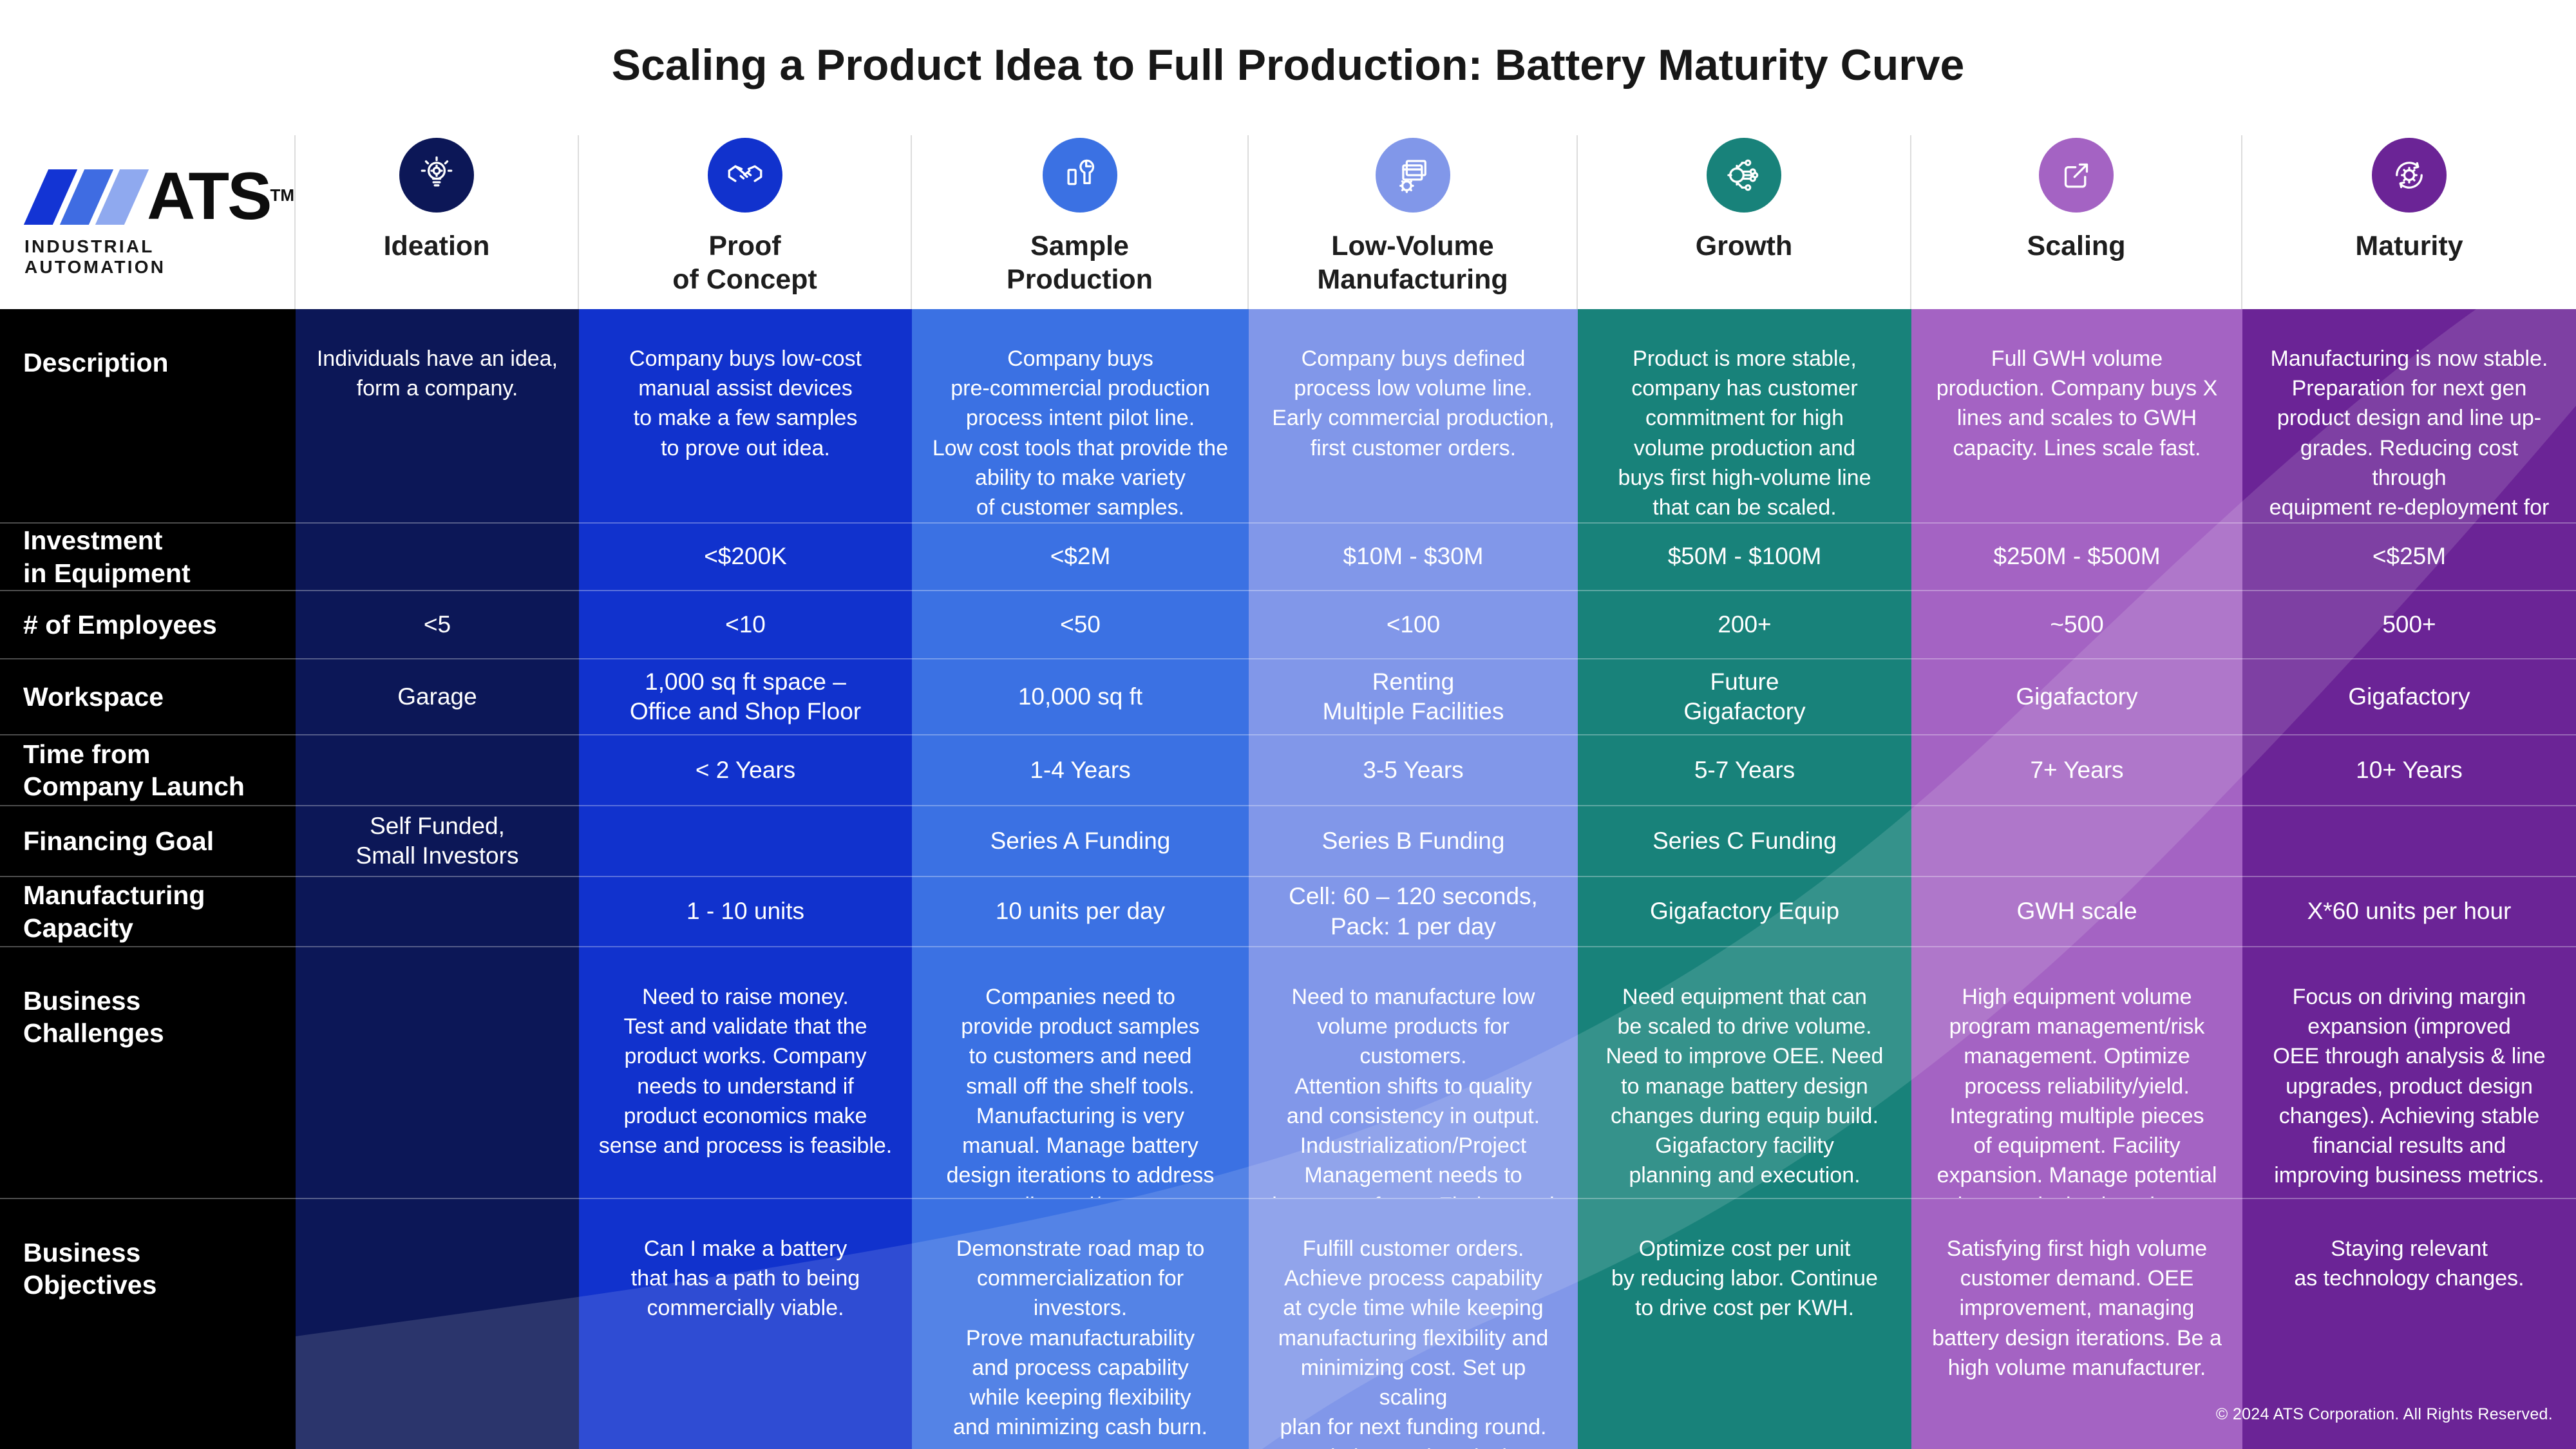 The height and width of the screenshot is (1449, 2576). I want to click on table-cell: Series A Funding, so click(1080, 841).